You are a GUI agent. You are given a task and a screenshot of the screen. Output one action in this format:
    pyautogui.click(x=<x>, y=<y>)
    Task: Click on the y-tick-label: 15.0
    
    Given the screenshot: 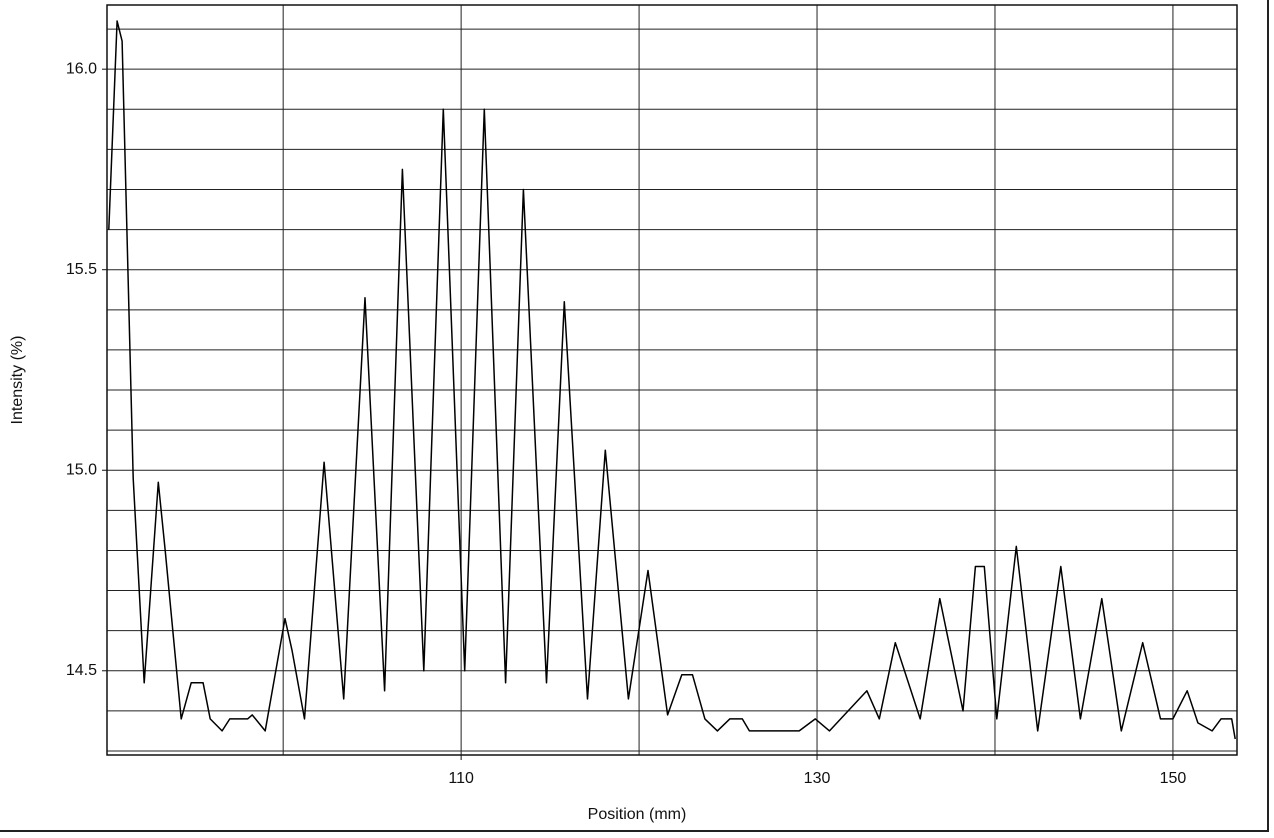 What is the action you would take?
    pyautogui.click(x=81, y=469)
    